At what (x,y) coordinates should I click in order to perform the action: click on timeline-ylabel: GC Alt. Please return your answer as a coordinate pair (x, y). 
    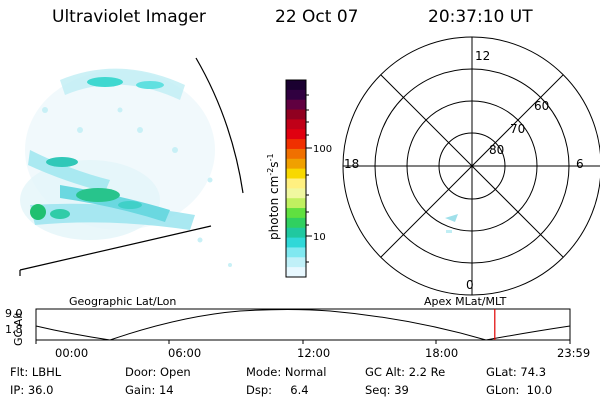
    Looking at the image, I should click on (18, 328).